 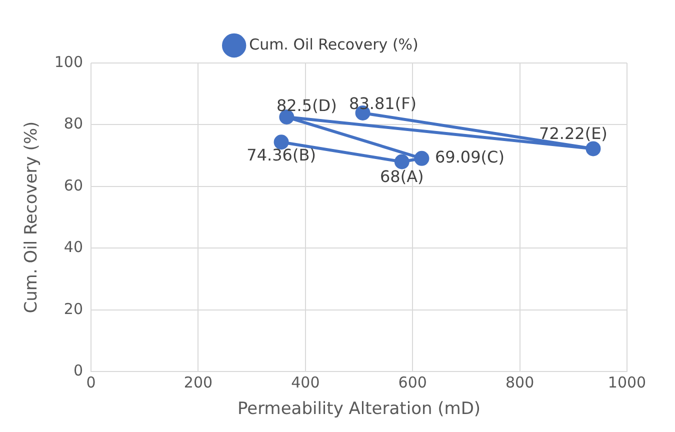 I want to click on legend-label: Cum. Oil Recovery (%), so click(x=333, y=44).